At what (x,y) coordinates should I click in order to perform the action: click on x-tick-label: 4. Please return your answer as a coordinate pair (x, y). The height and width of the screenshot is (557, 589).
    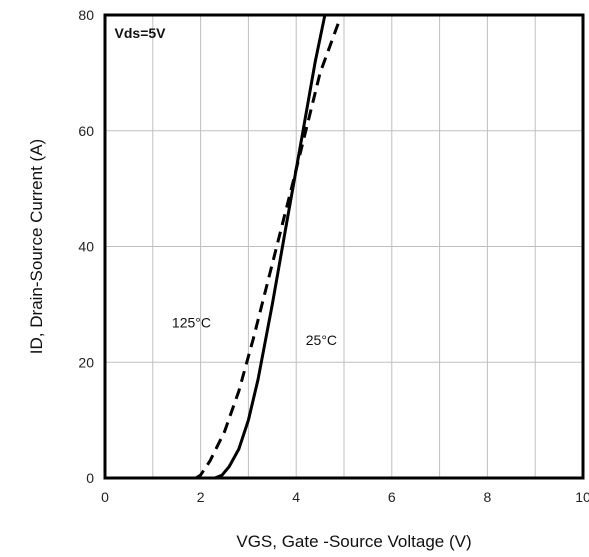
    Looking at the image, I should click on (296, 497).